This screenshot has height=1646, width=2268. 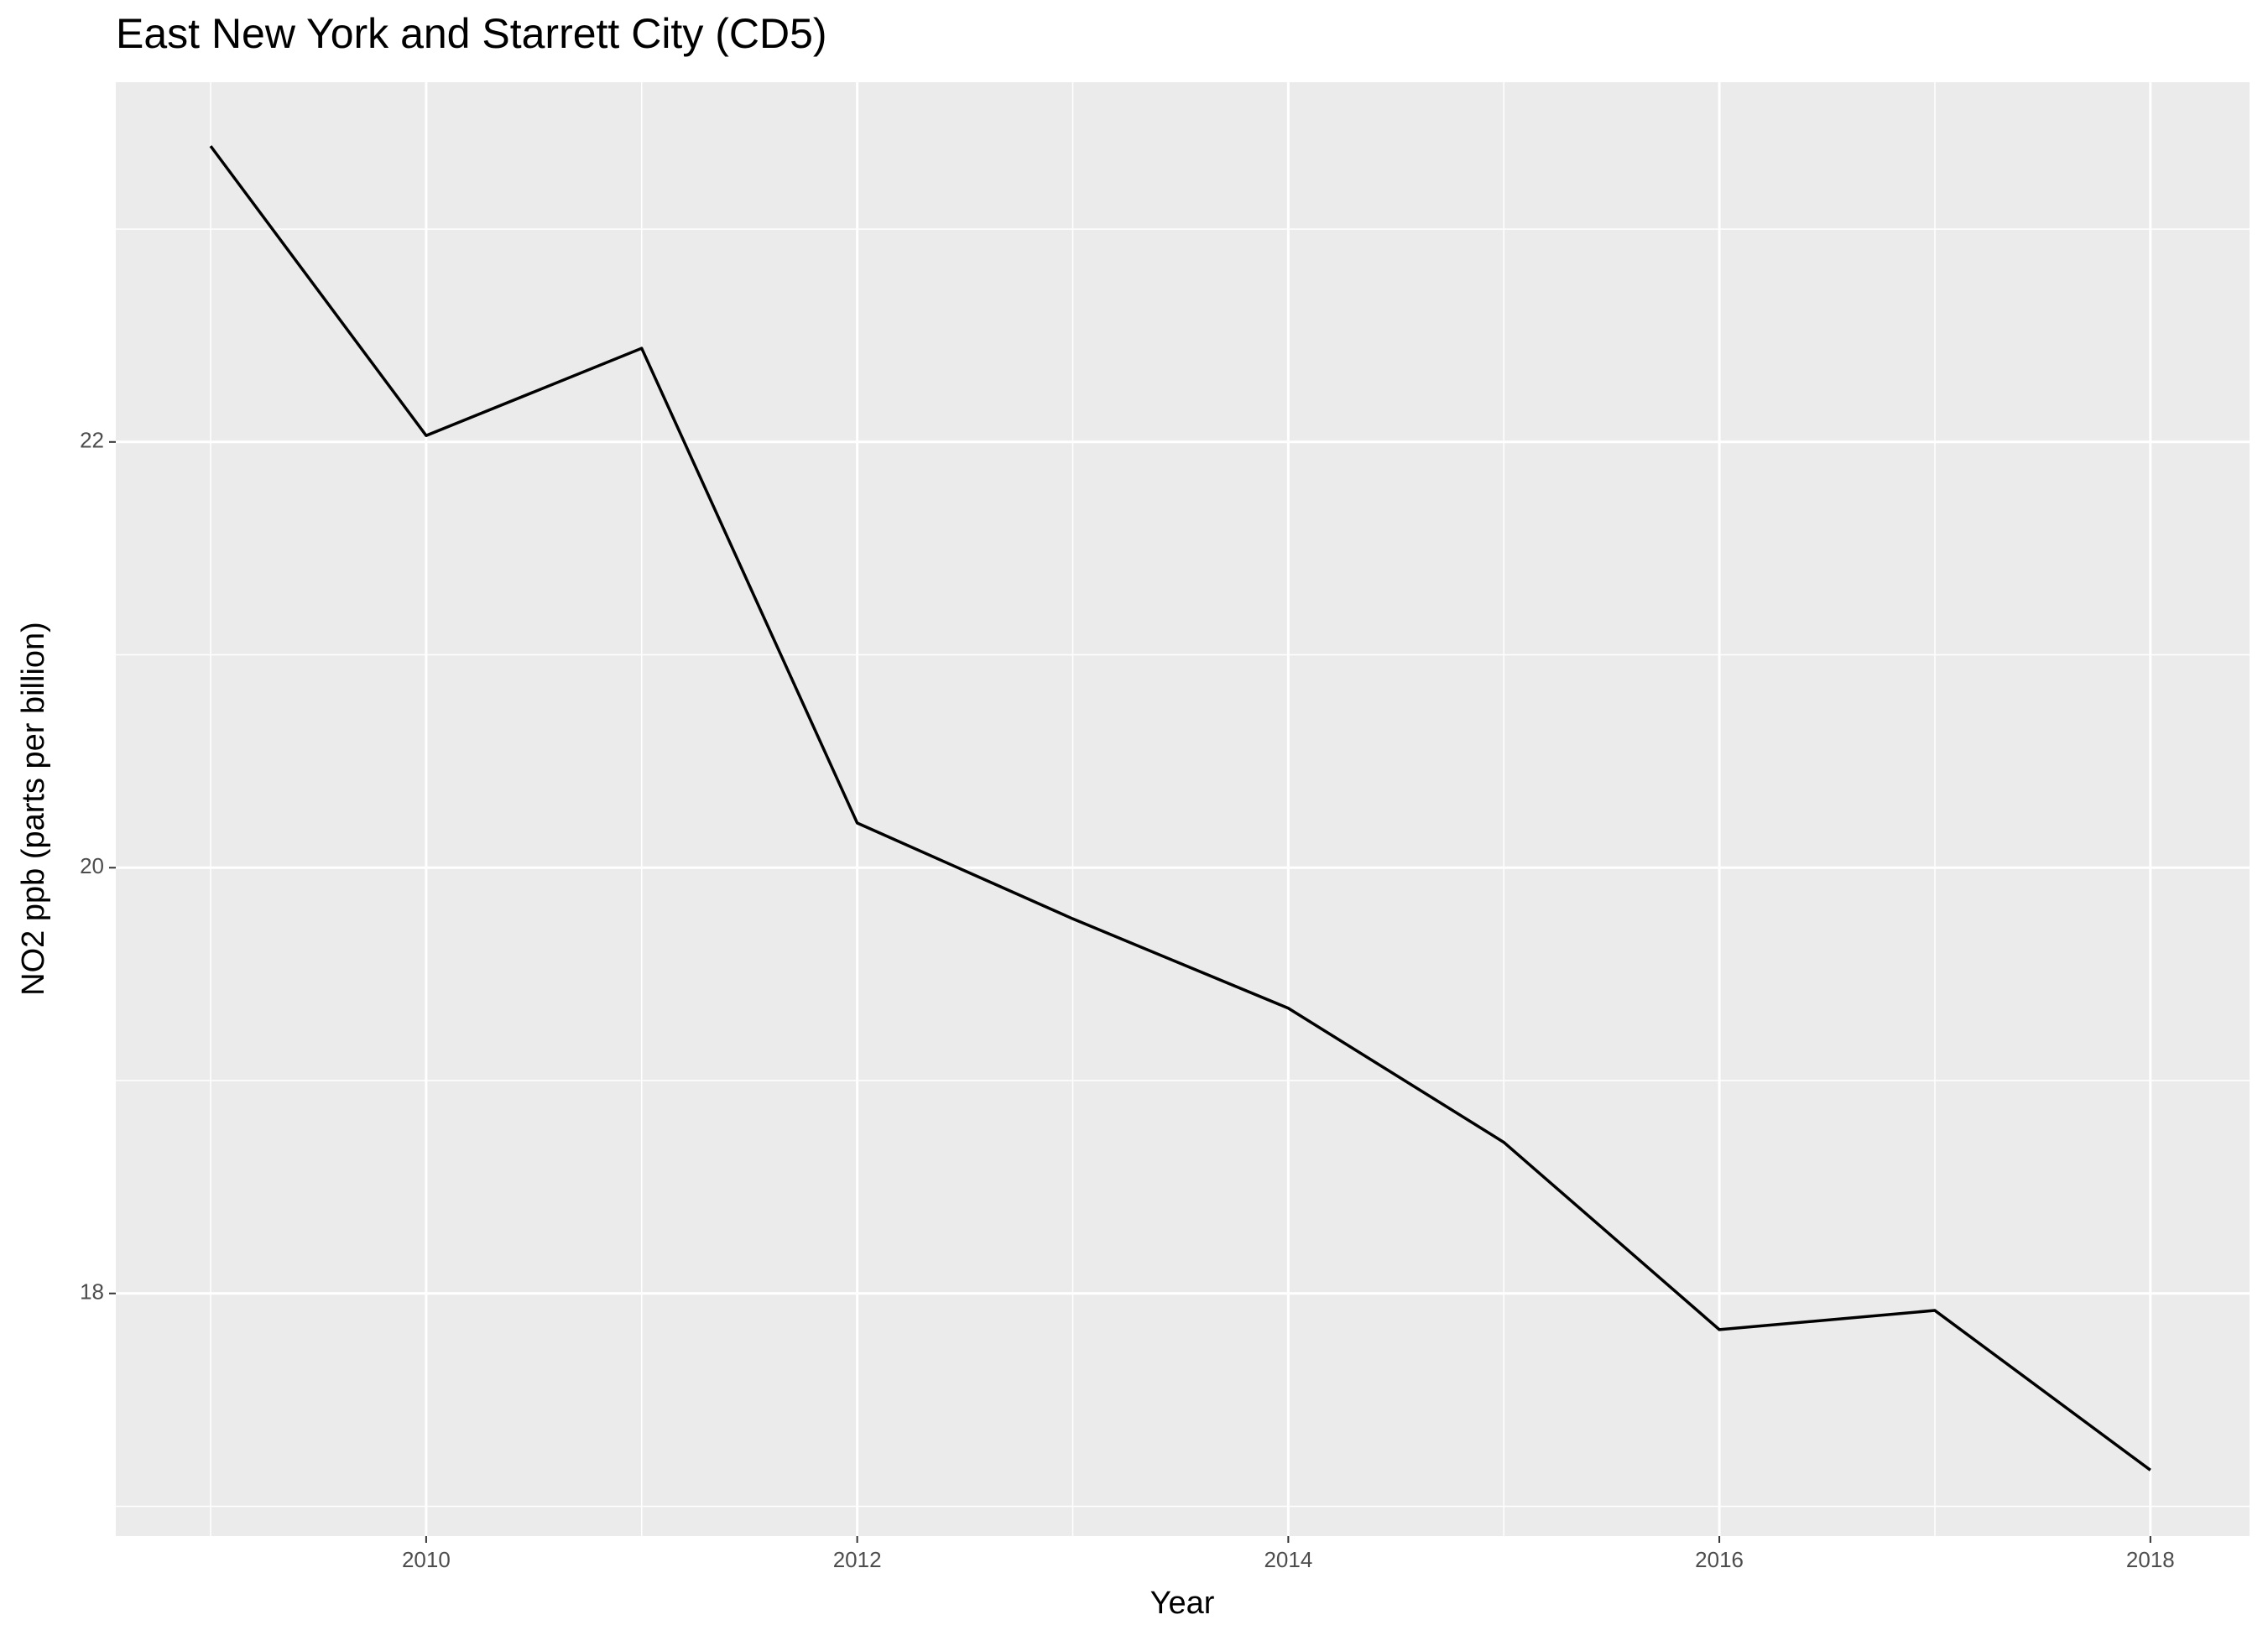 What do you see at coordinates (2150, 1560) in the screenshot?
I see `x-tick-label: 2018` at bounding box center [2150, 1560].